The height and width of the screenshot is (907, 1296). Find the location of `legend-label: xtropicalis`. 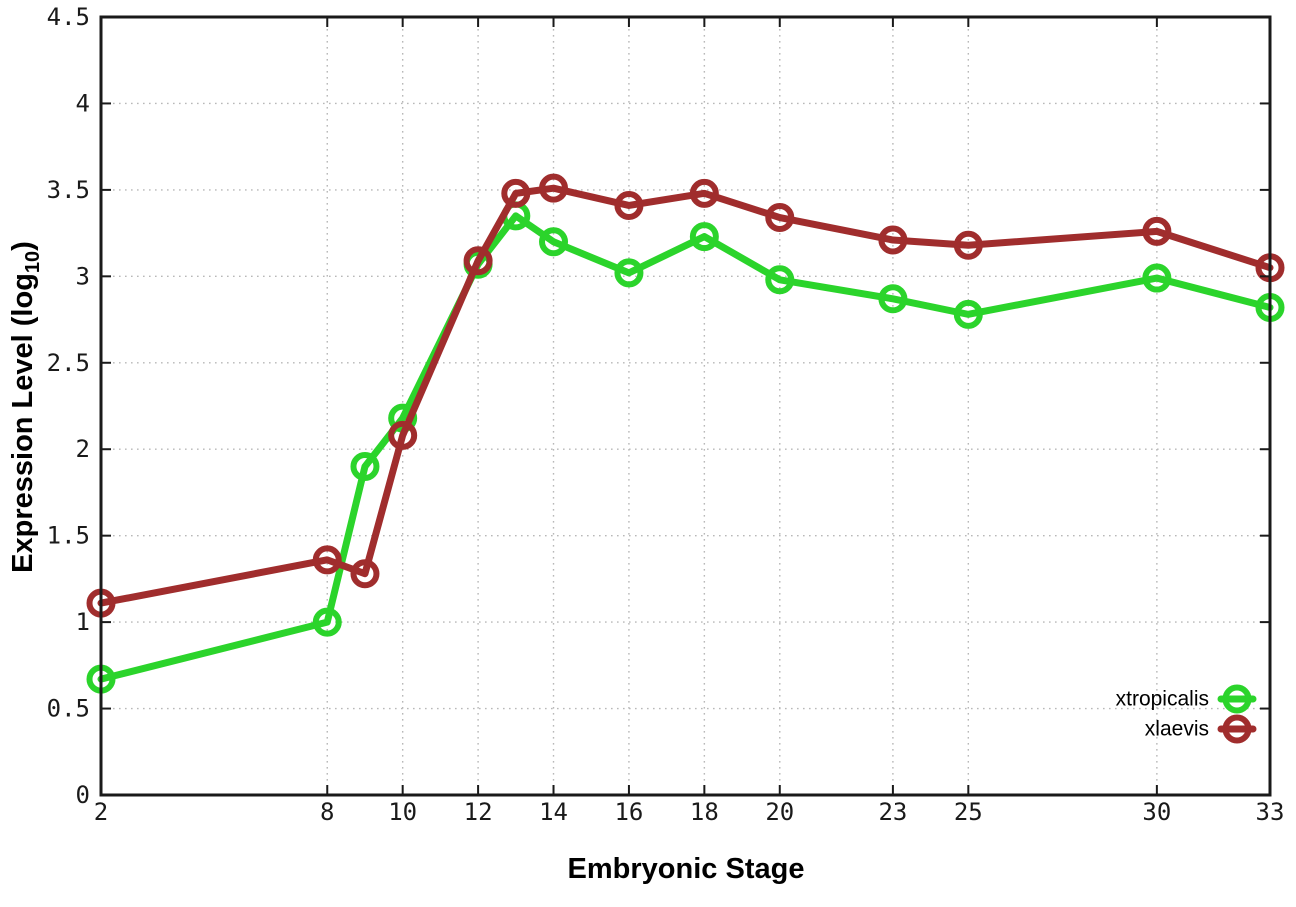

legend-label: xtropicalis is located at coordinates (1162, 699).